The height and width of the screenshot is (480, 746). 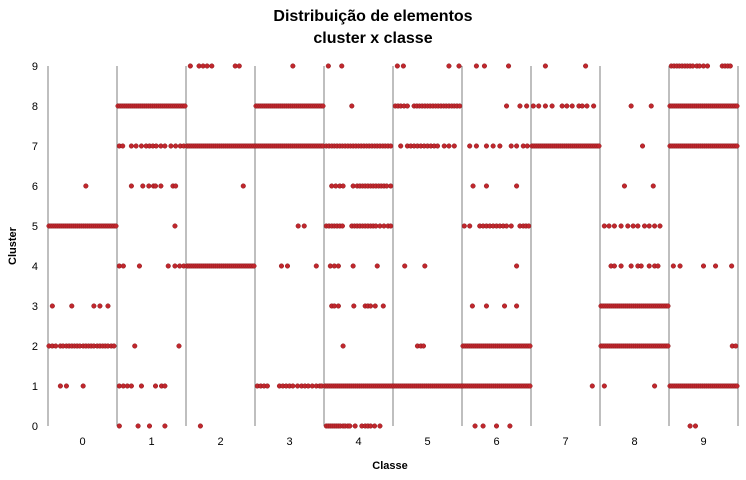 I want to click on y-tick-label: 5, so click(x=35, y=227).